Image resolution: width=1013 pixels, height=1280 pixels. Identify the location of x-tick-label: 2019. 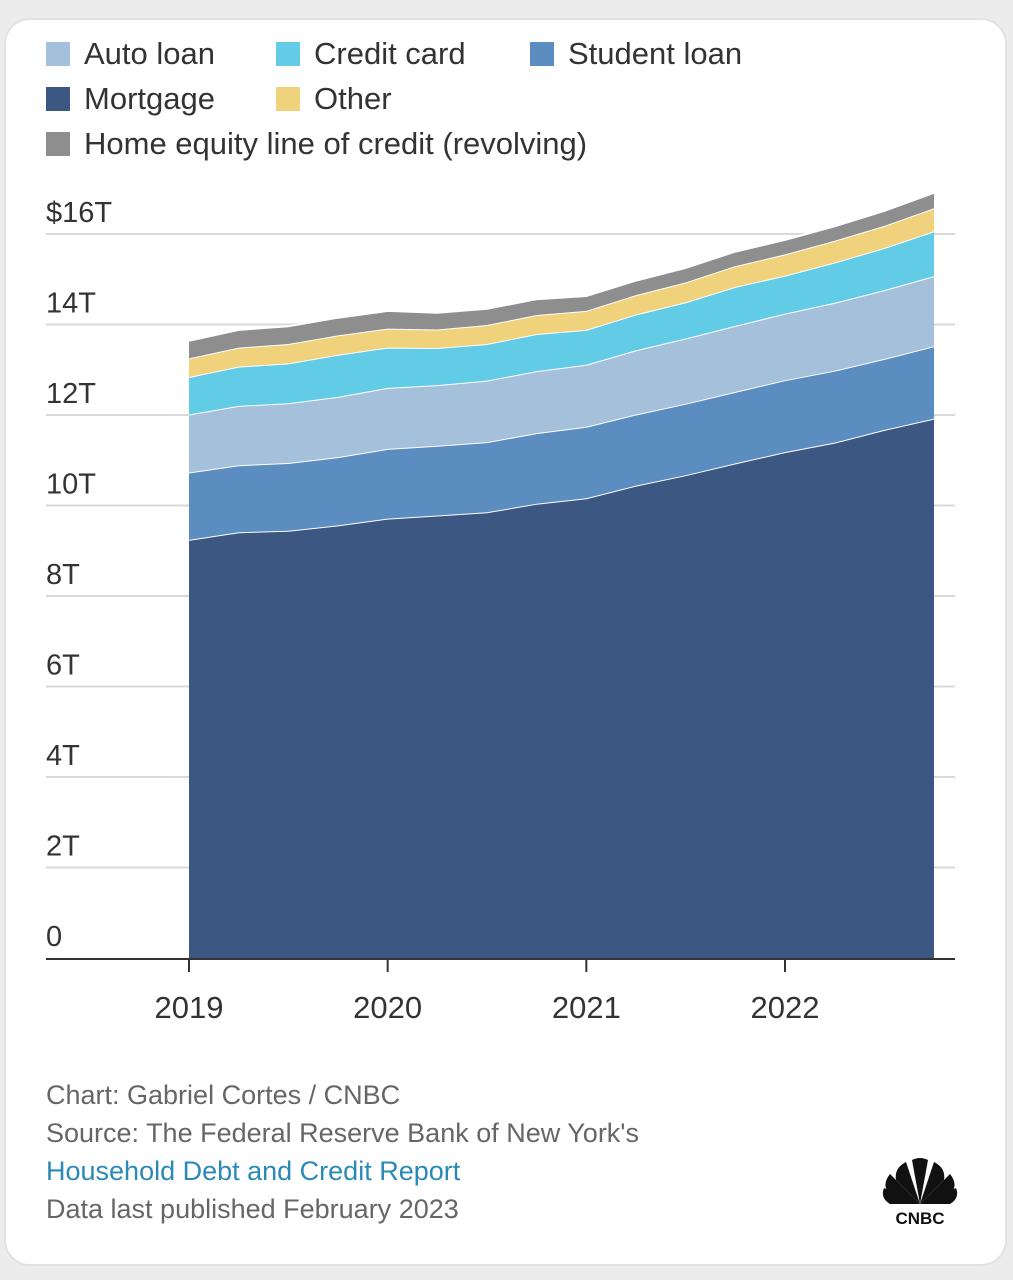
(189, 1007).